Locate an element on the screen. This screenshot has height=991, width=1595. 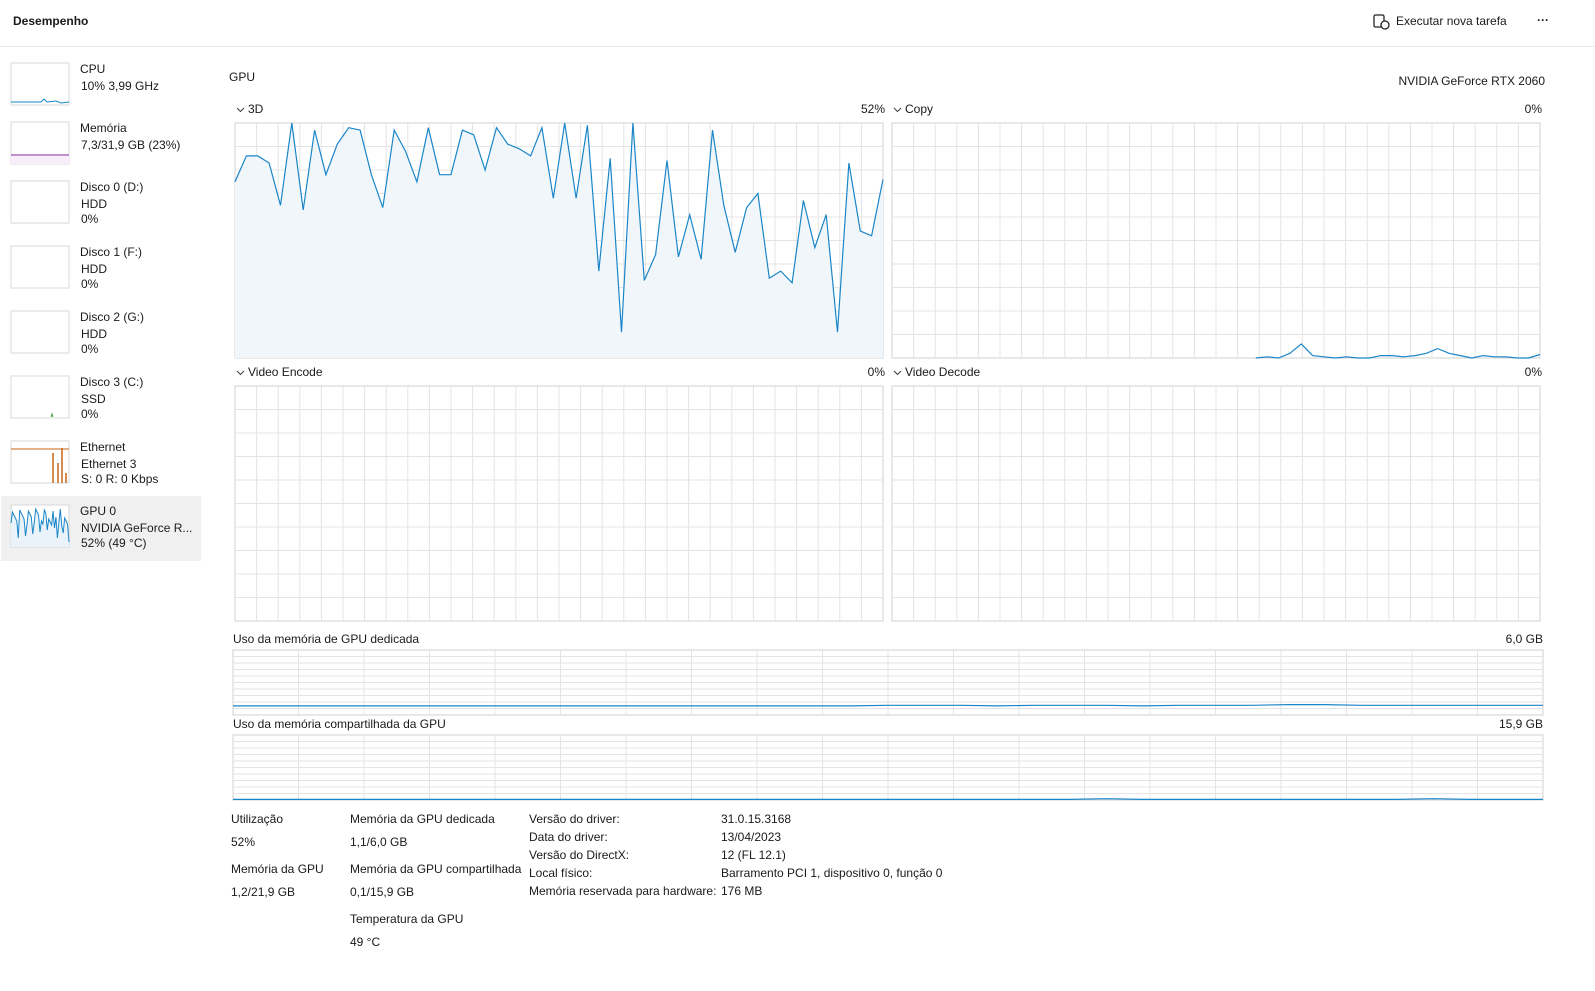
stat-label: Memória da GPU compartilhada is located at coordinates (436, 869).